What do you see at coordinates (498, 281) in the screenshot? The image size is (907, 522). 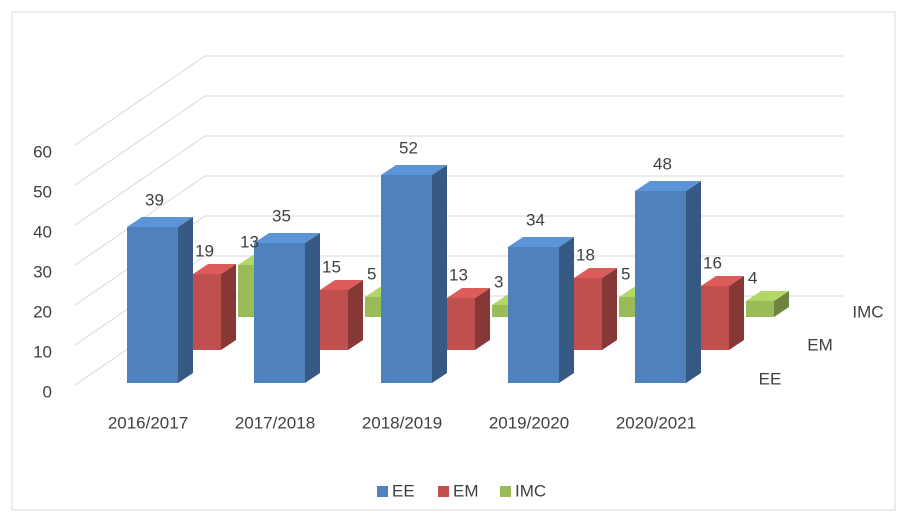 I see `data-label: 3` at bounding box center [498, 281].